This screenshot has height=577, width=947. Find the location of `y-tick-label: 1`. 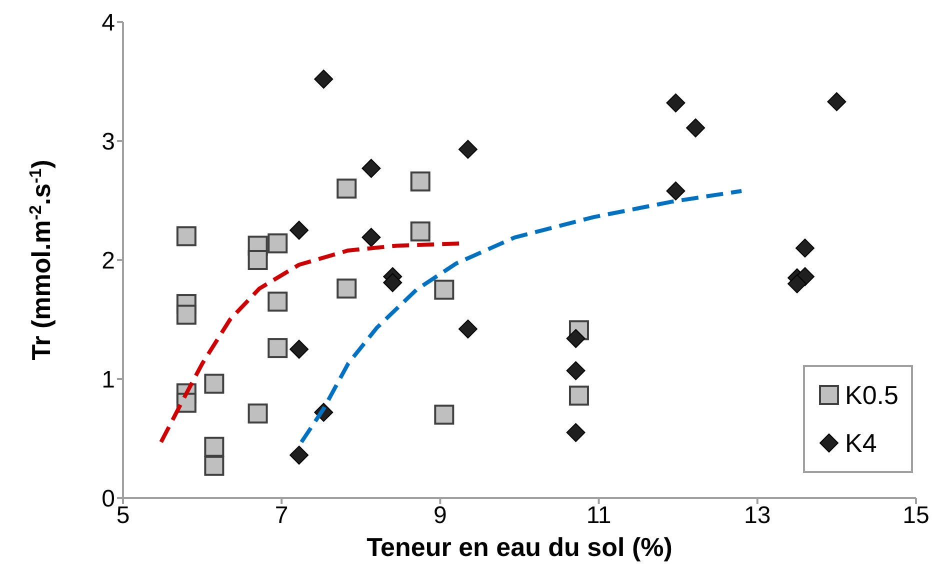

y-tick-label: 1 is located at coordinates (108, 380).